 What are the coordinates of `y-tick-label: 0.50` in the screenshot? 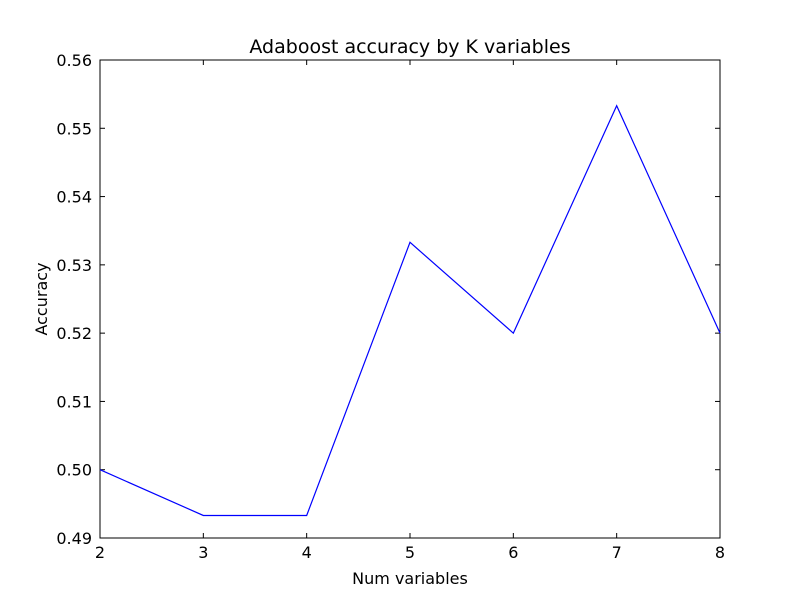 It's located at (74, 470).